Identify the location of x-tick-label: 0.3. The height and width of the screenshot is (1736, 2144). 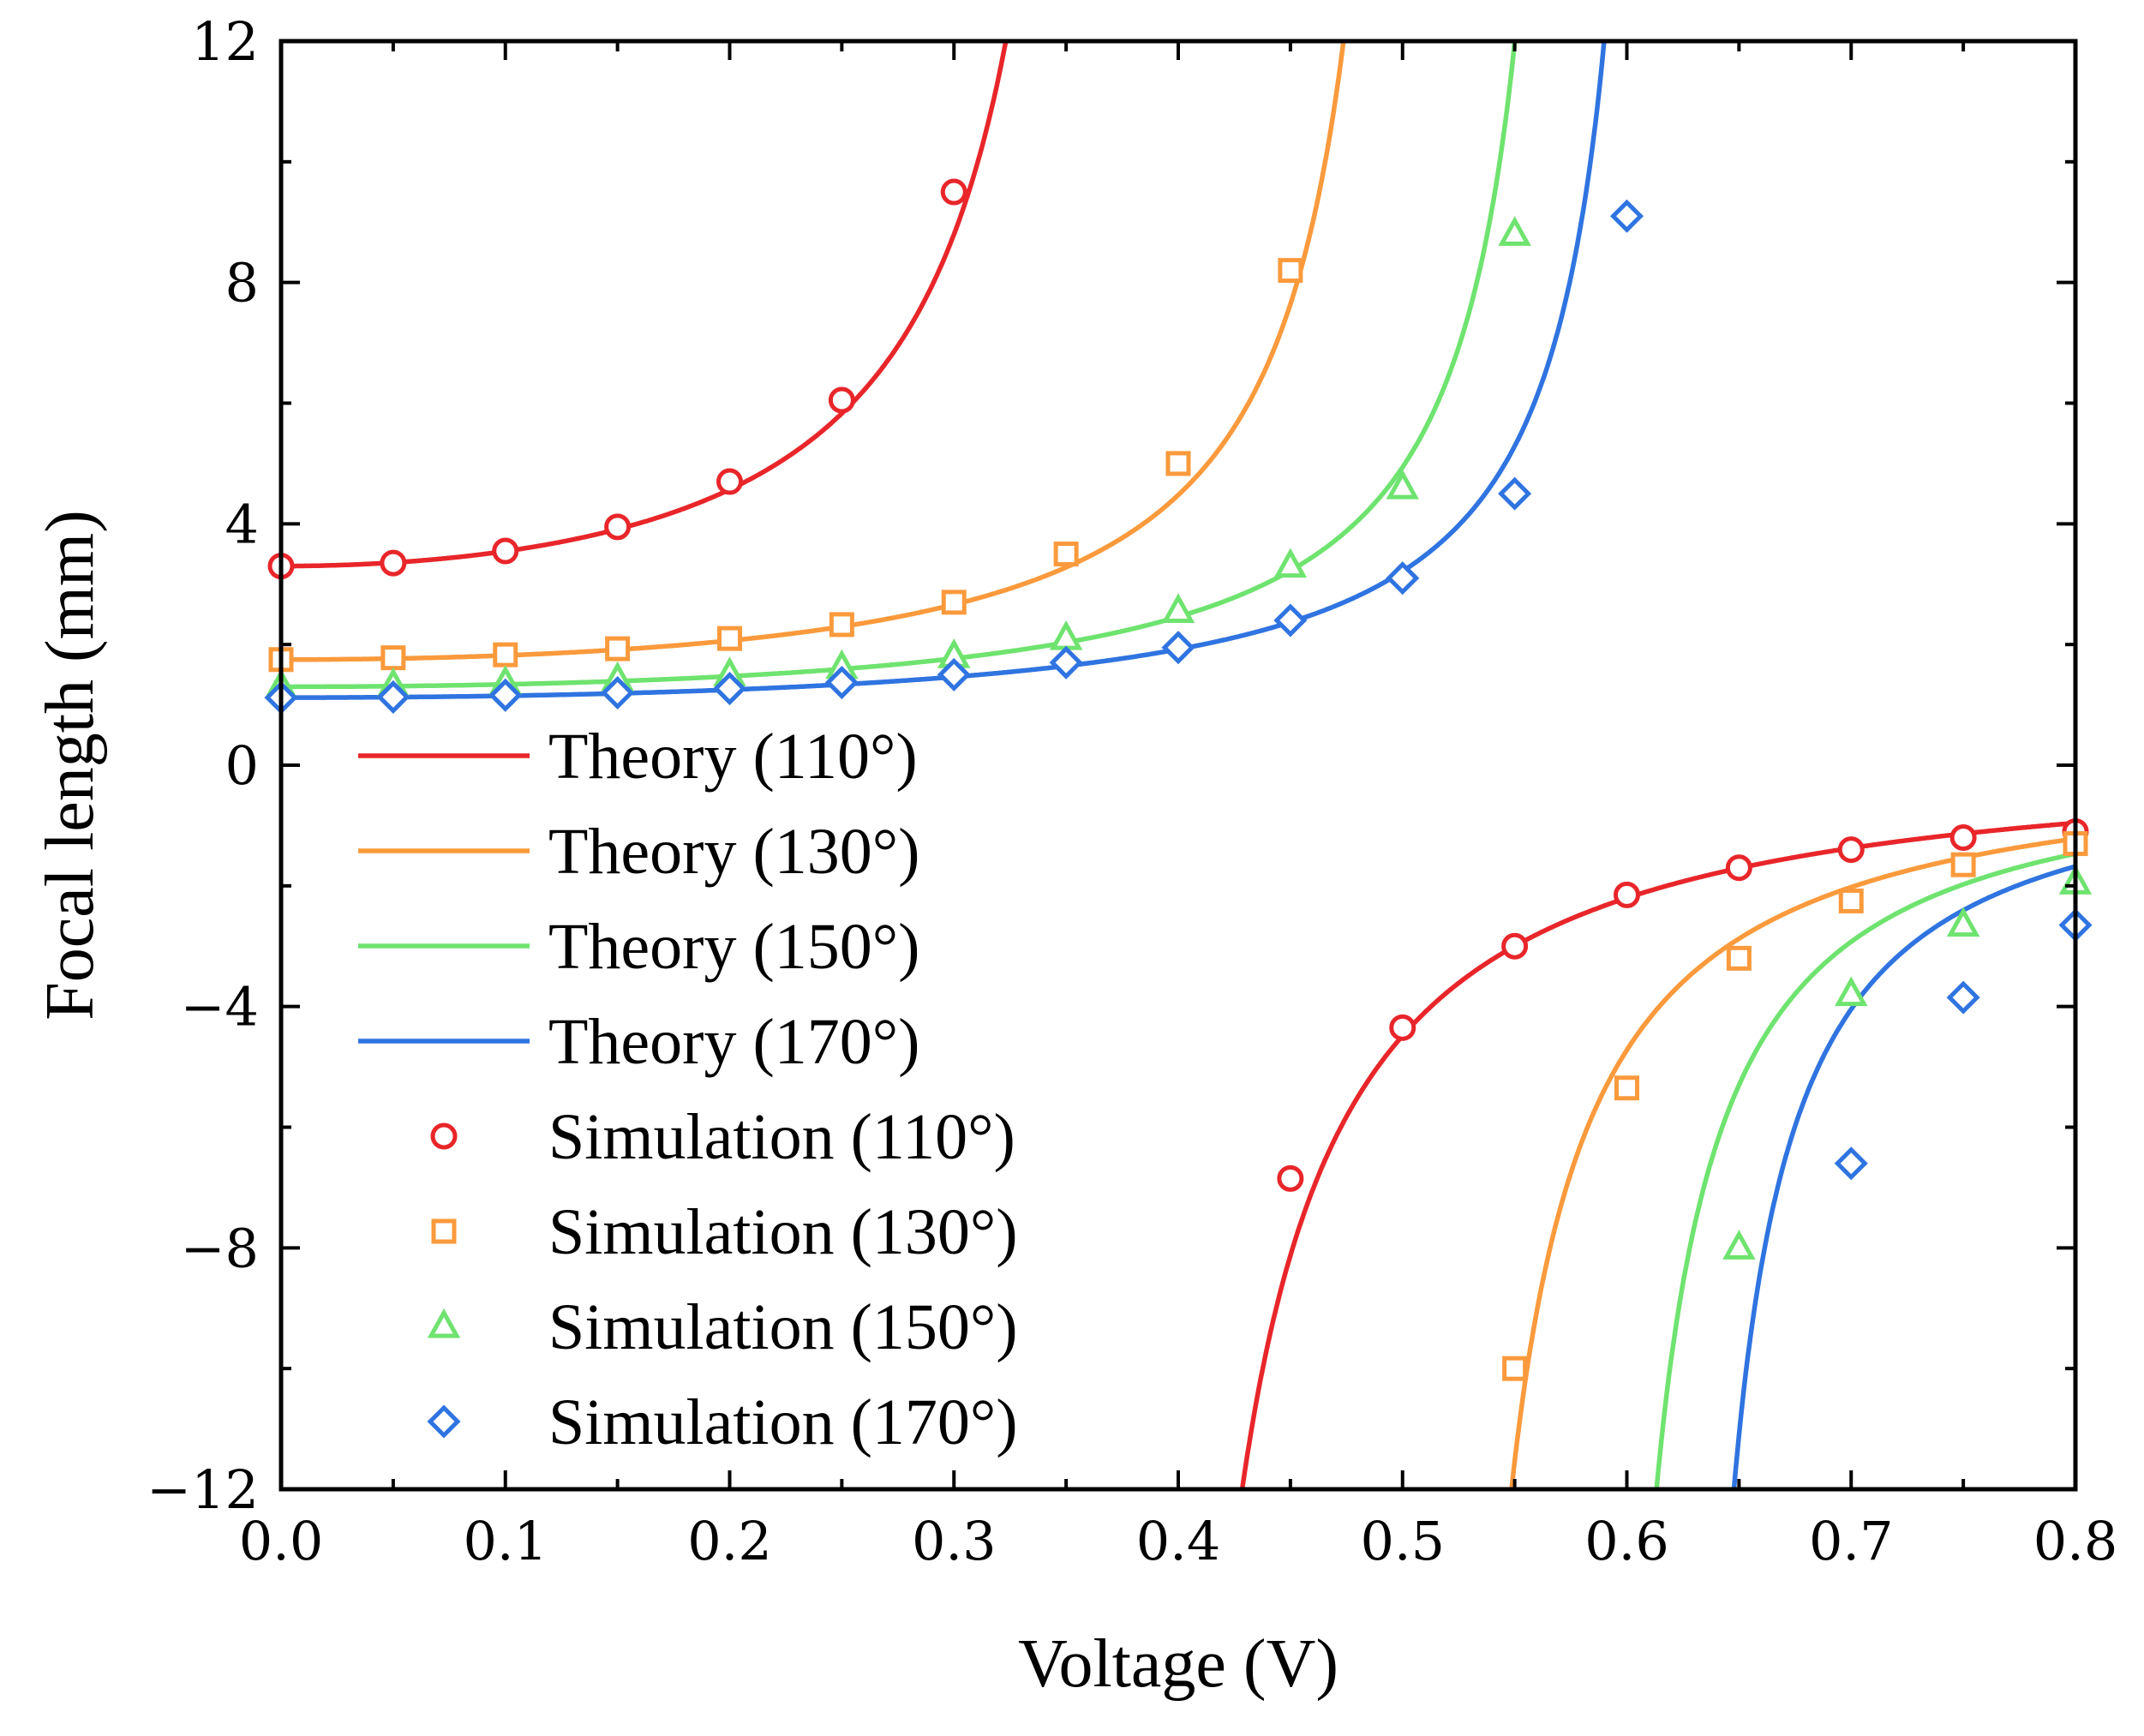
(955, 1541).